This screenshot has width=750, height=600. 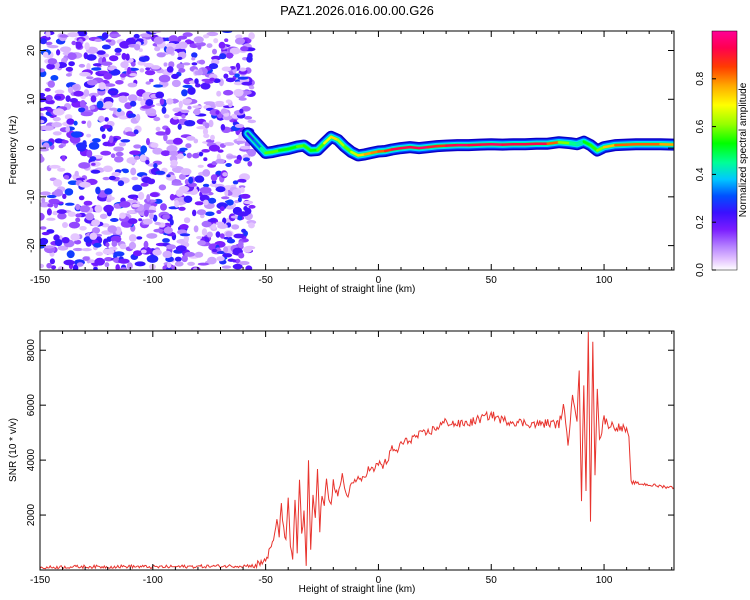 What do you see at coordinates (31, 148) in the screenshot?
I see `spectrogram-ytick-label: 0` at bounding box center [31, 148].